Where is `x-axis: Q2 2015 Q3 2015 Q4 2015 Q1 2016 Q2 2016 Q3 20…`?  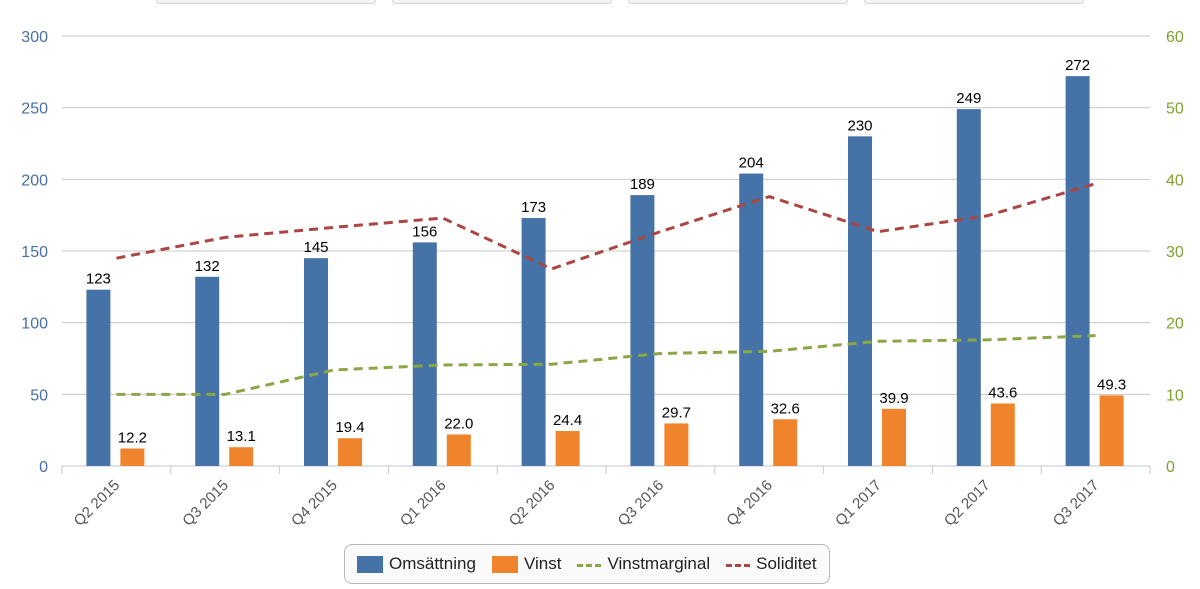 x-axis: Q2 2015 Q3 2015 Q4 2015 Q1 2016 Q2 2016 Q3 20… is located at coordinates (606, 498).